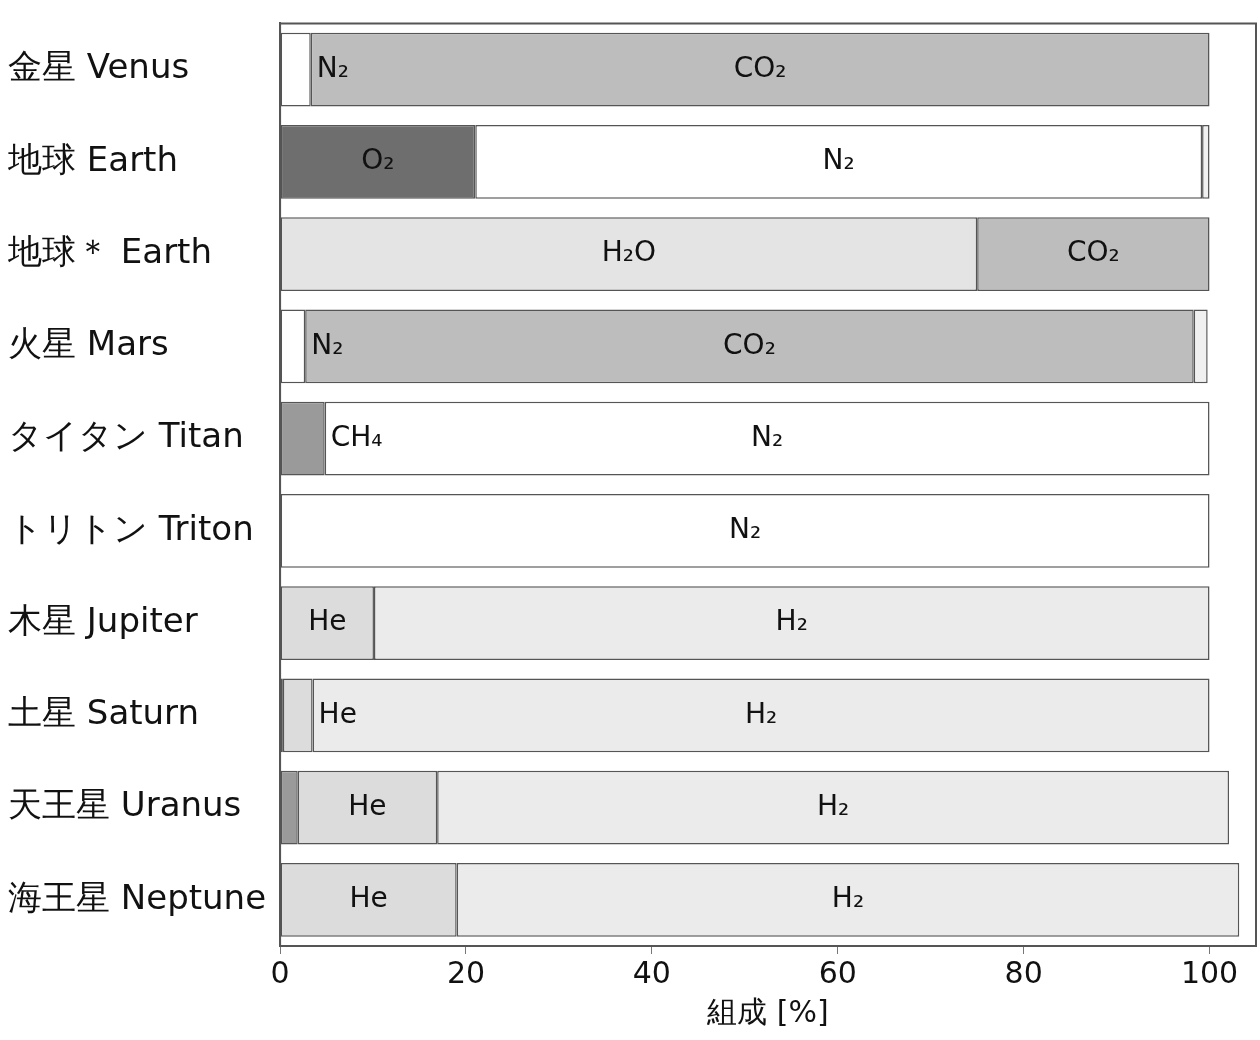 The height and width of the screenshot is (1040, 1260). What do you see at coordinates (1209, 972) in the screenshot?
I see `x-tick-label: 100` at bounding box center [1209, 972].